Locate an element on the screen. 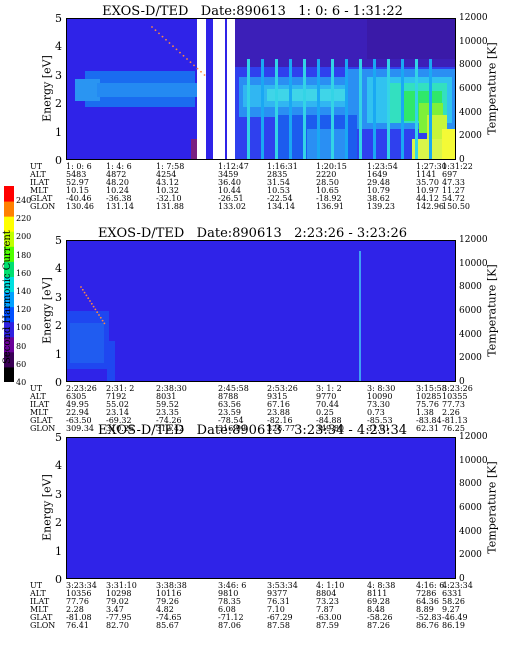 The image size is (505, 649). ephemeris-value: 87.59 is located at coordinates (327, 625).